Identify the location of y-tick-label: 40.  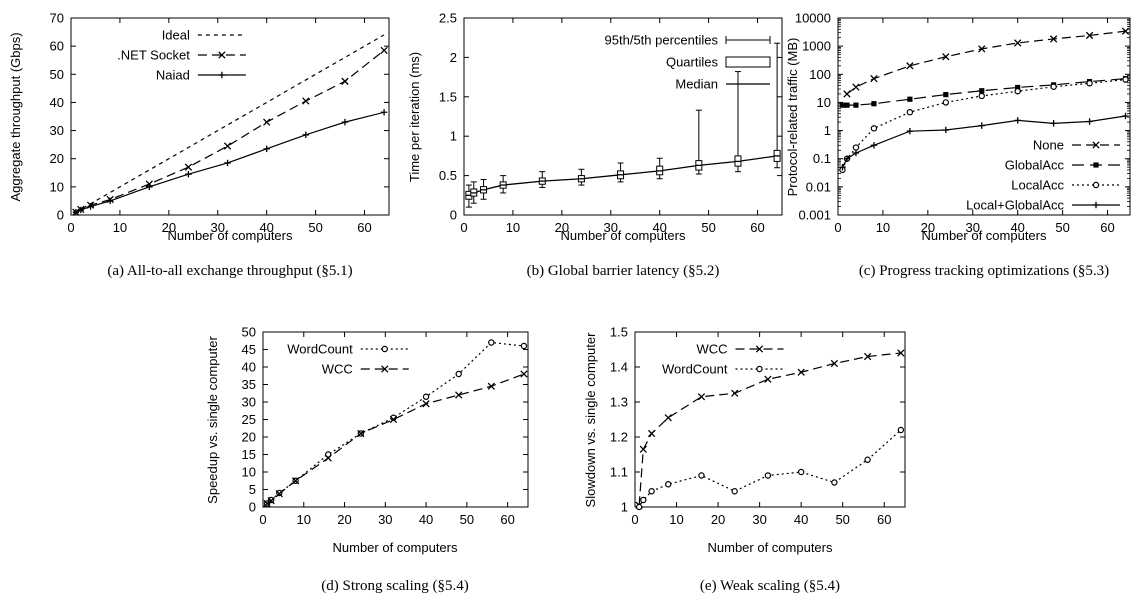
(57, 102).